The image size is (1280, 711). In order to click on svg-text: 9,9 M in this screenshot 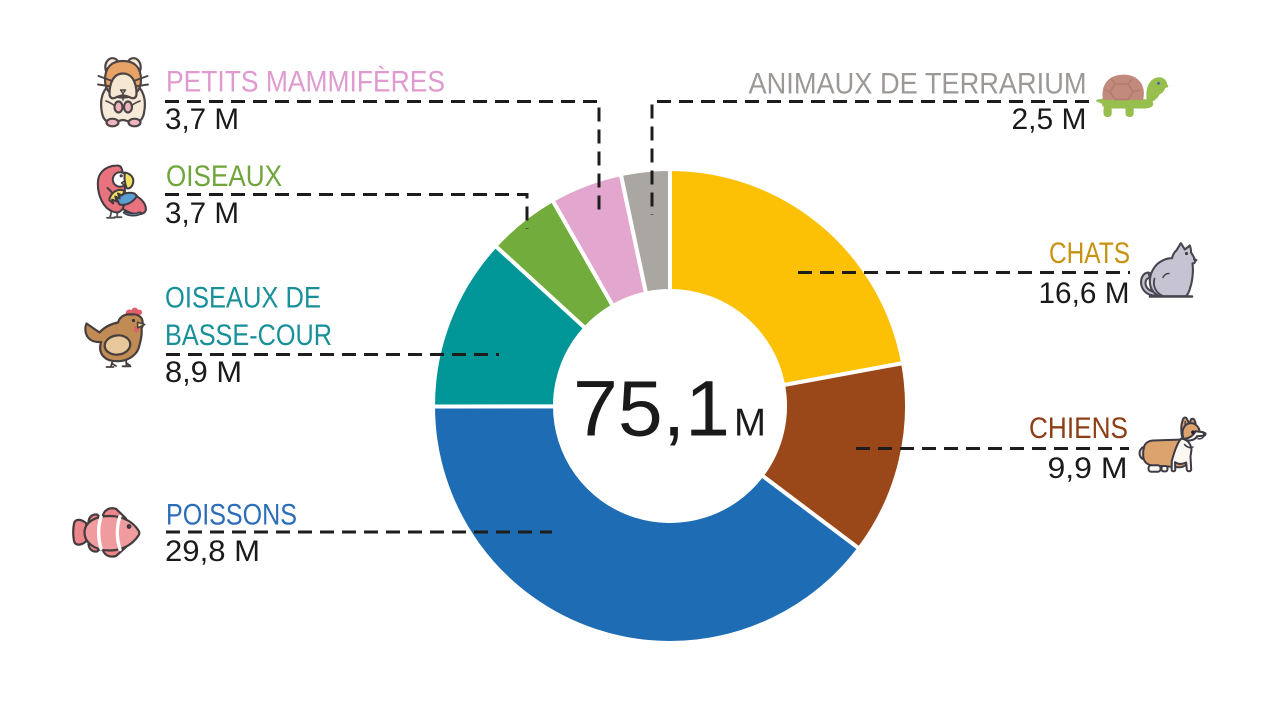, I will do `click(1088, 468)`.